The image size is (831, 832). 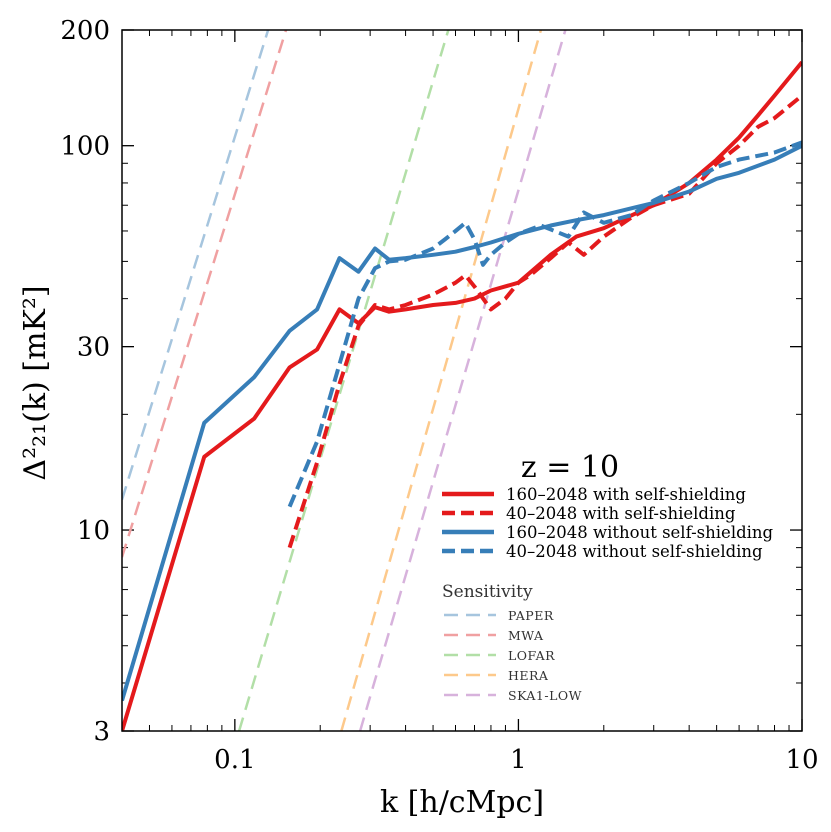 I want to click on sens-label-ska1-low: SKA1-LOW, so click(x=545, y=695).